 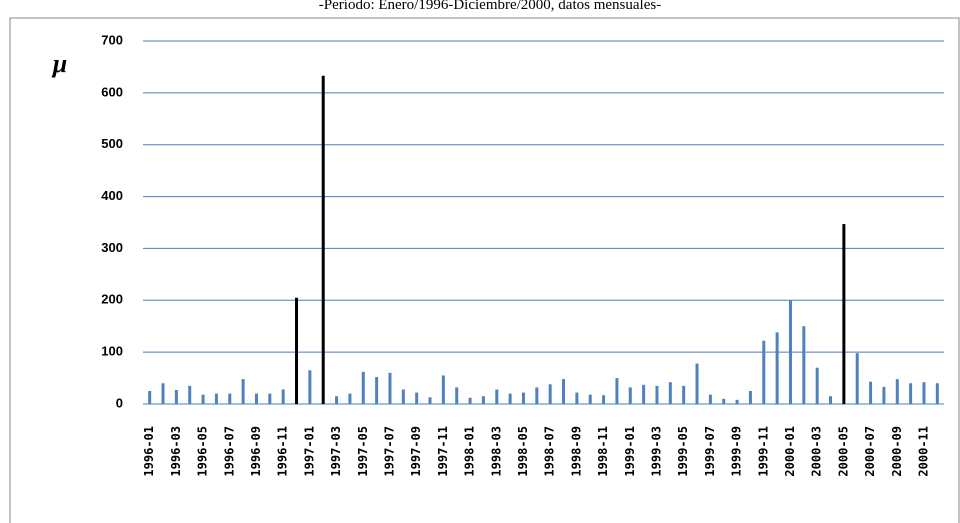 I want to click on x-tick-label: 1998-05, so click(x=523, y=451).